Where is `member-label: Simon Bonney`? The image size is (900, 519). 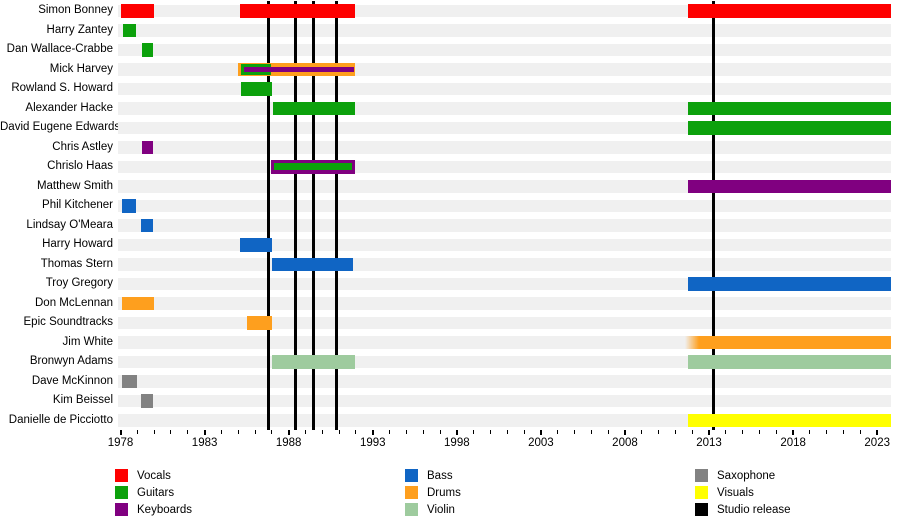
member-label: Simon Bonney is located at coordinates (75, 10).